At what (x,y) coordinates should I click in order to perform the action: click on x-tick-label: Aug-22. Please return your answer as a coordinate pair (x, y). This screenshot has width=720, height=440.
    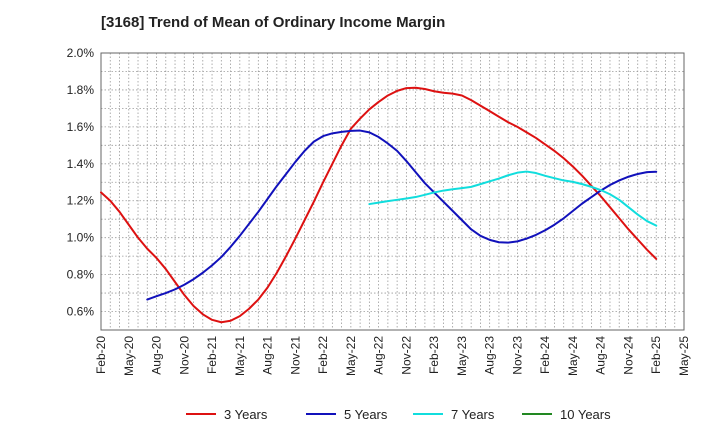
    Looking at the image, I should click on (379, 355).